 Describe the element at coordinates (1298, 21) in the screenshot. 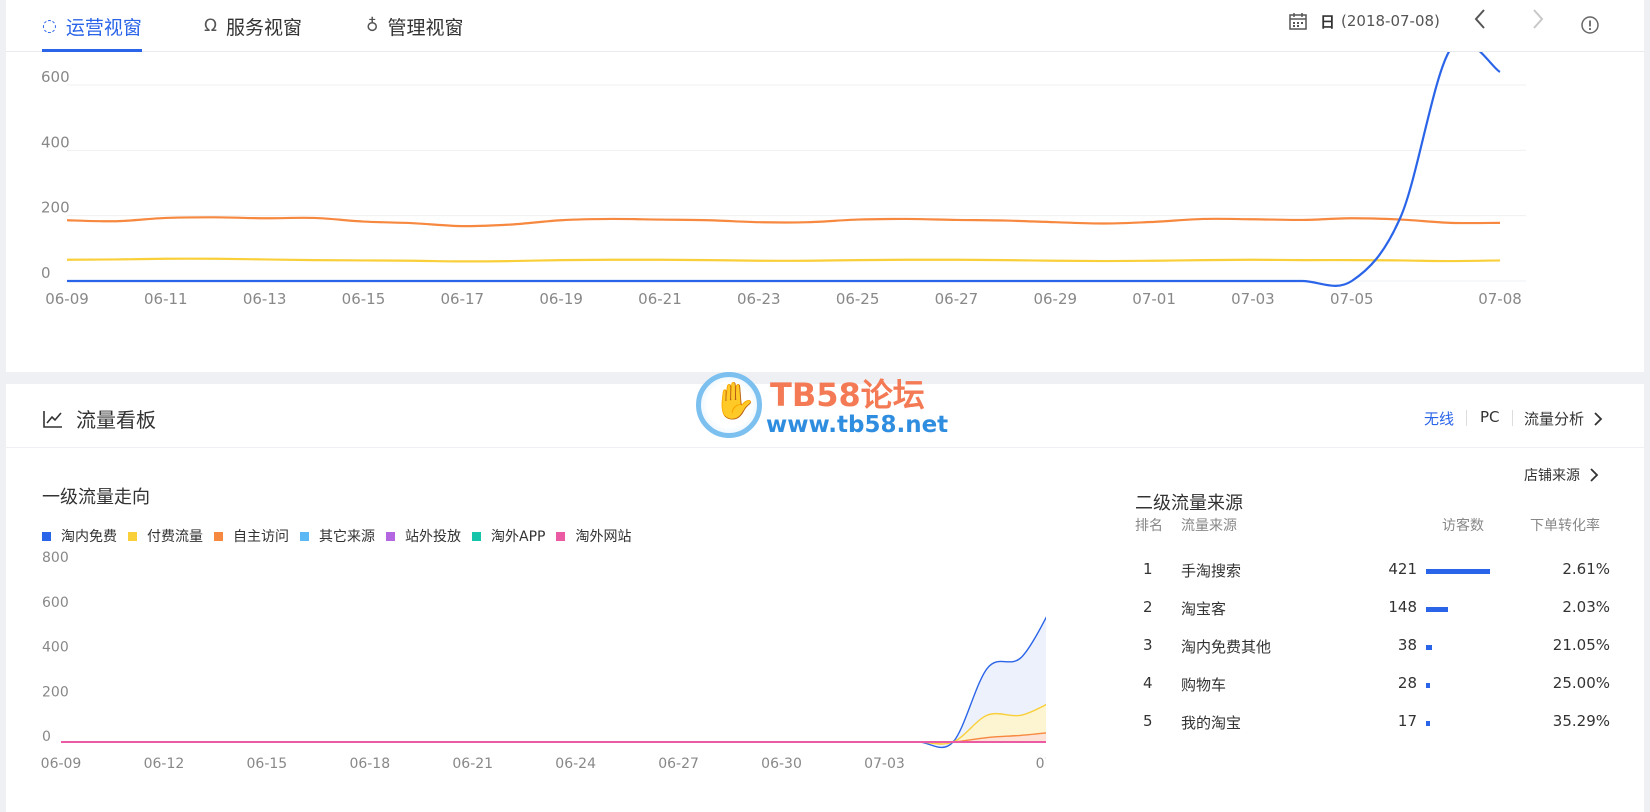

I see `calendar-icon` at that location.